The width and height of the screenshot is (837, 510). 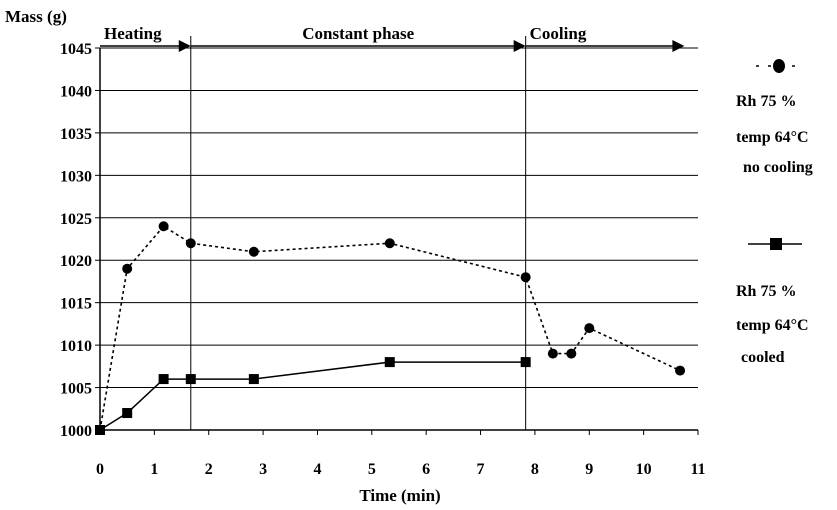 What do you see at coordinates (76, 389) in the screenshot?
I see `y-tick-label-1: 1005` at bounding box center [76, 389].